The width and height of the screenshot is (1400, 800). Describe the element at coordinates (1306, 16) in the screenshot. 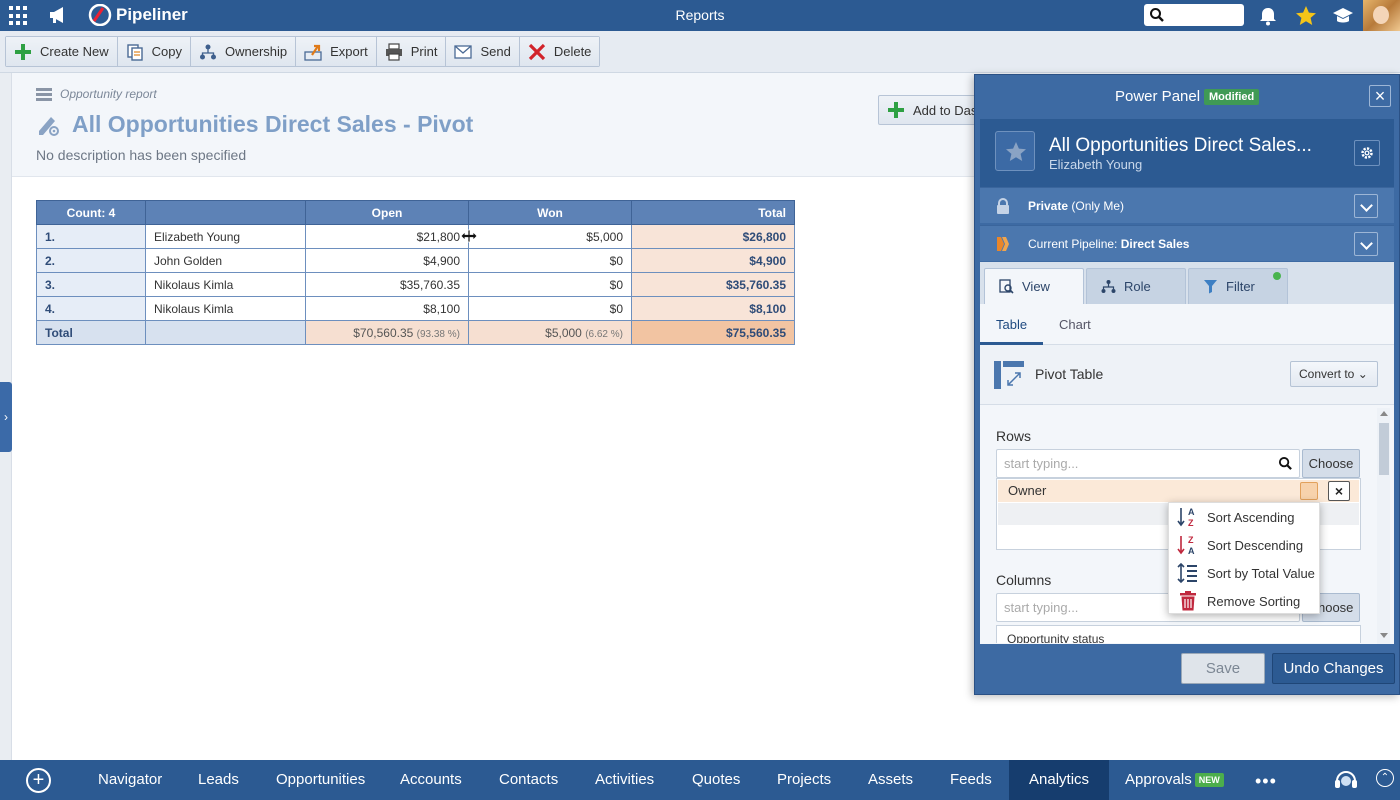

I see `favorites-star-icon` at that location.